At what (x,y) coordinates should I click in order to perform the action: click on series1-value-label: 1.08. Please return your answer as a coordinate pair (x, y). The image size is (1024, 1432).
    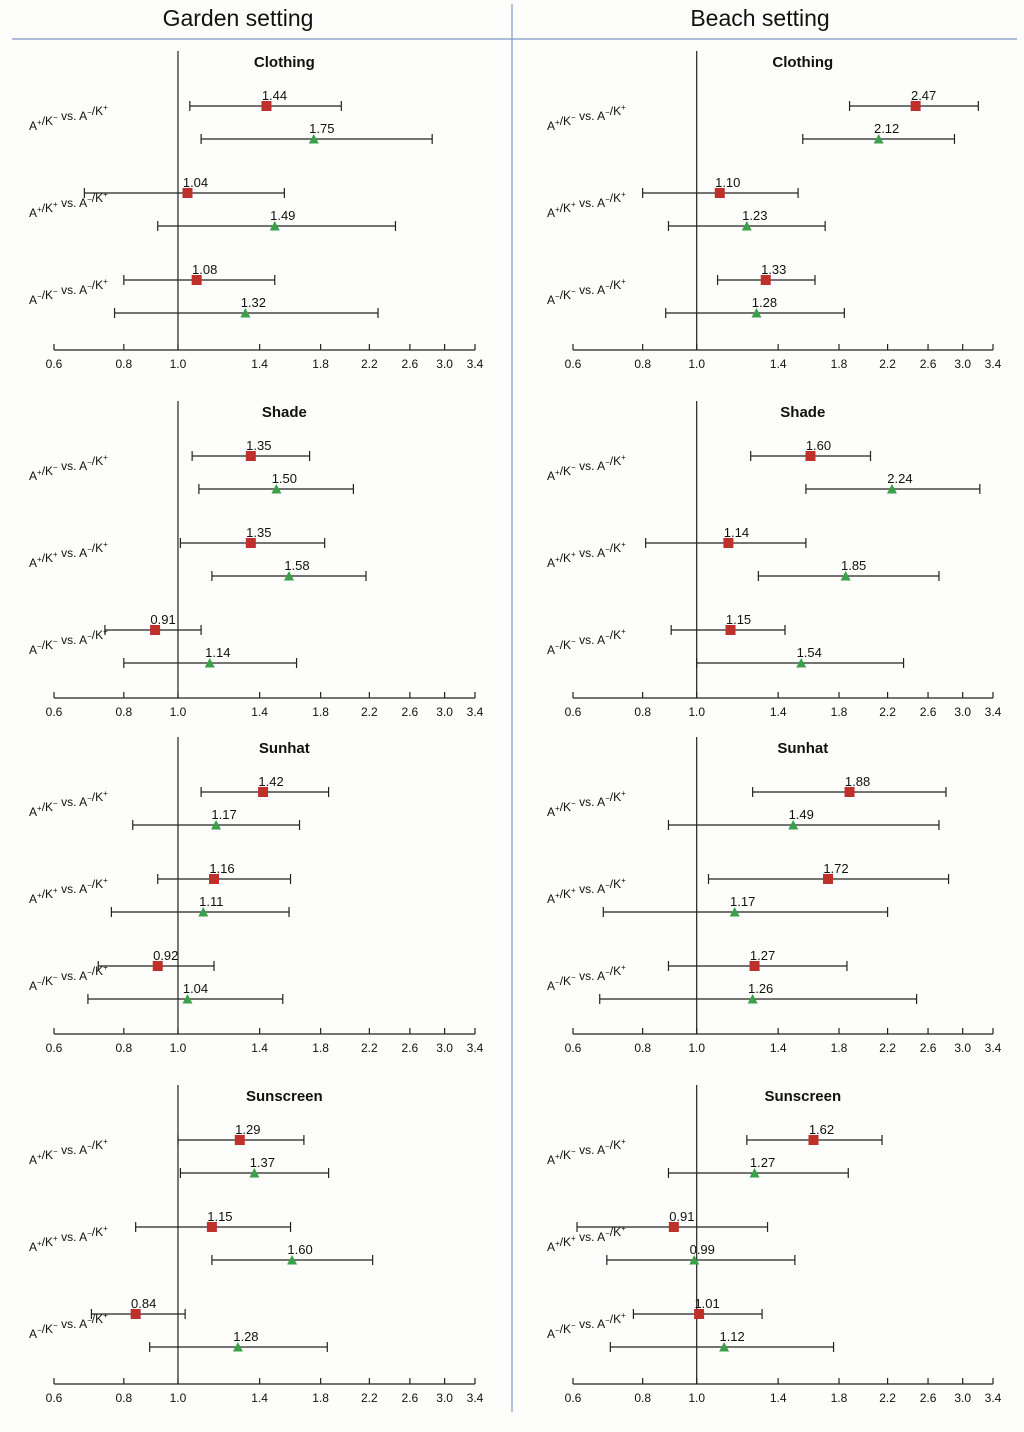
    Looking at the image, I should click on (204, 269).